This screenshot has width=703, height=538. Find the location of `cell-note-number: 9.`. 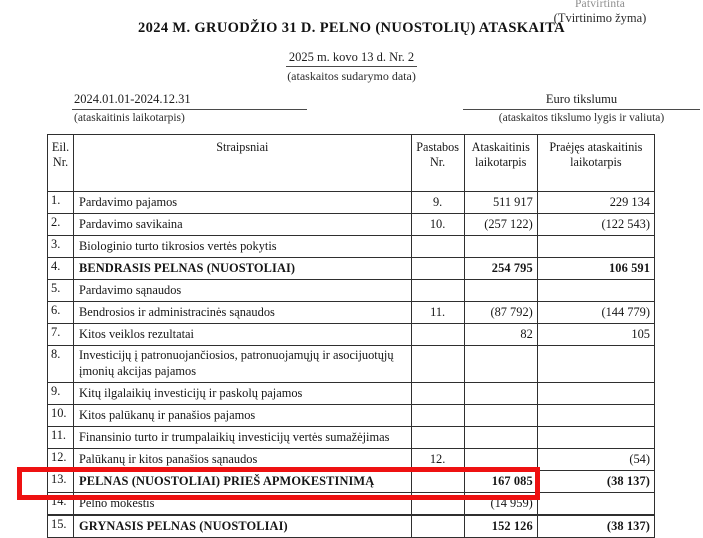

cell-note-number: 9. is located at coordinates (437, 202).